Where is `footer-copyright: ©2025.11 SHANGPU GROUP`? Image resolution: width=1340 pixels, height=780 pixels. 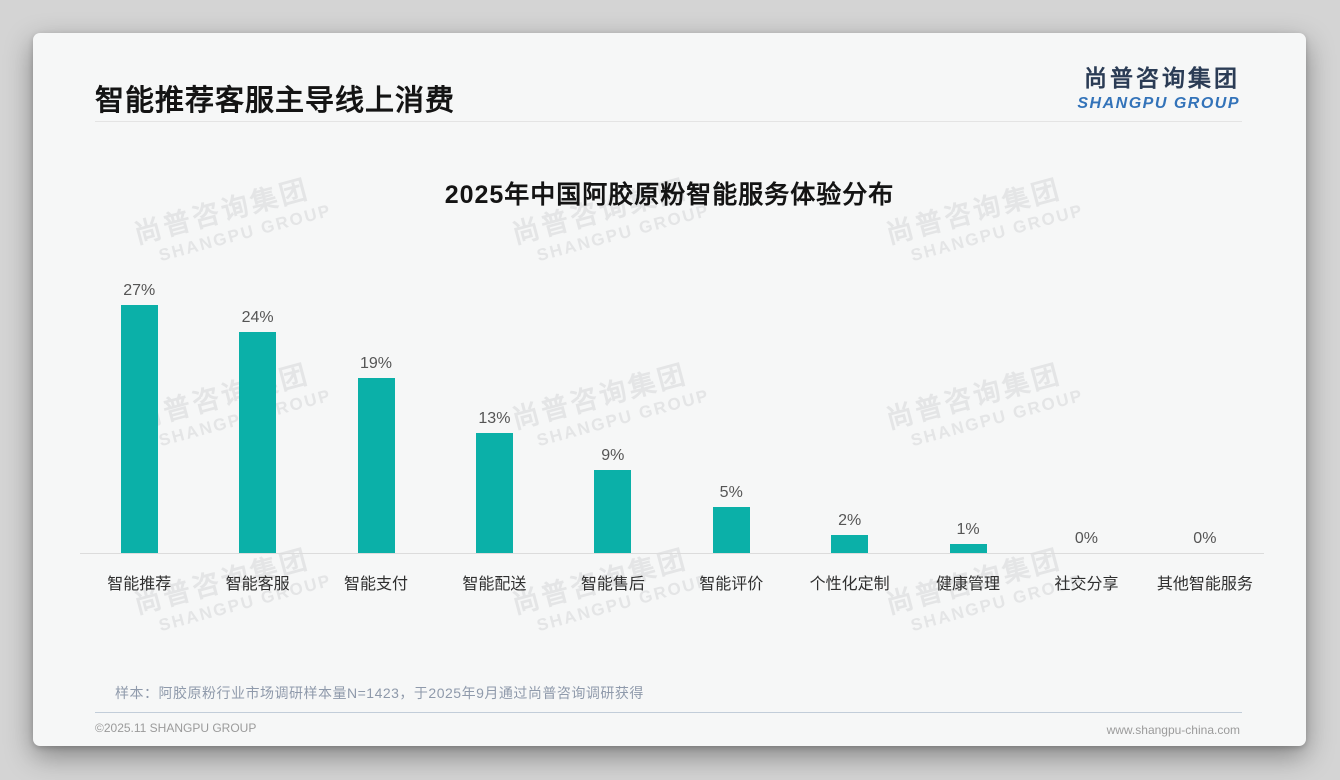 footer-copyright: ©2025.11 SHANGPU GROUP is located at coordinates (176, 728).